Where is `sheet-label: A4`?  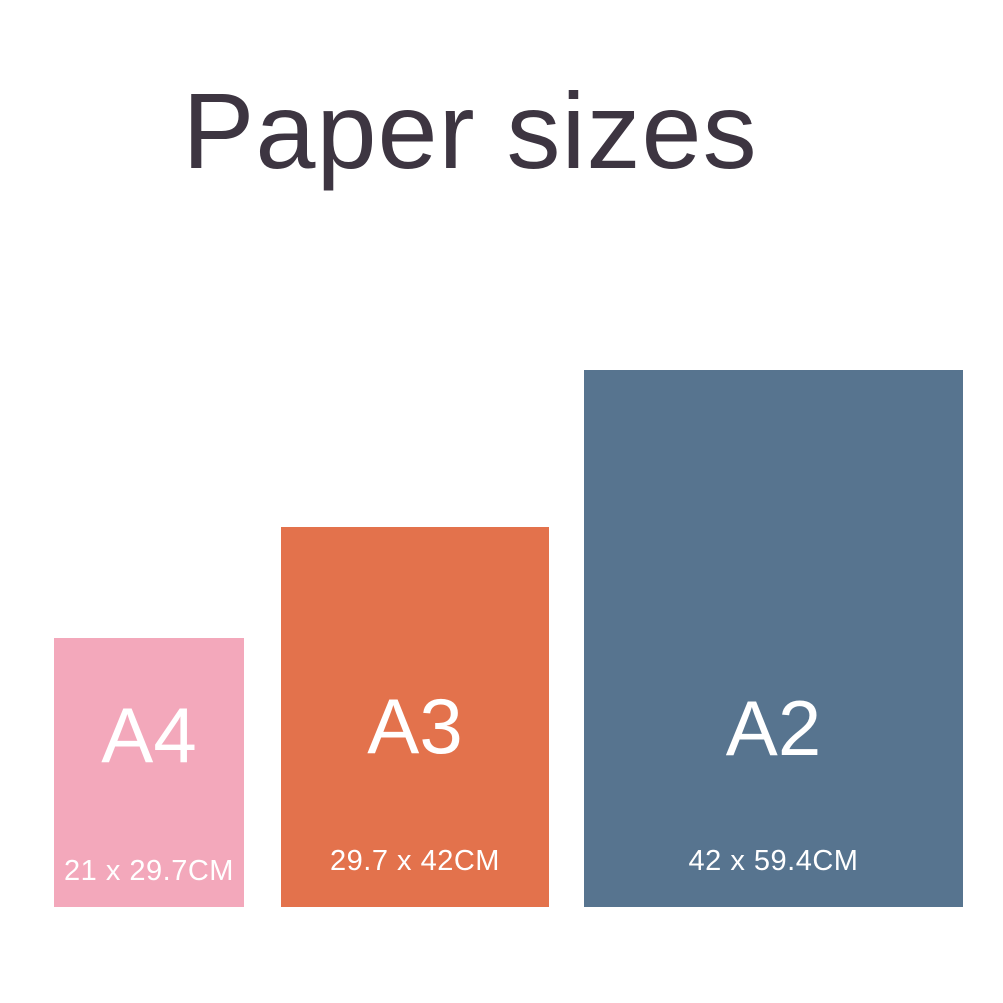 sheet-label: A4 is located at coordinates (149, 735).